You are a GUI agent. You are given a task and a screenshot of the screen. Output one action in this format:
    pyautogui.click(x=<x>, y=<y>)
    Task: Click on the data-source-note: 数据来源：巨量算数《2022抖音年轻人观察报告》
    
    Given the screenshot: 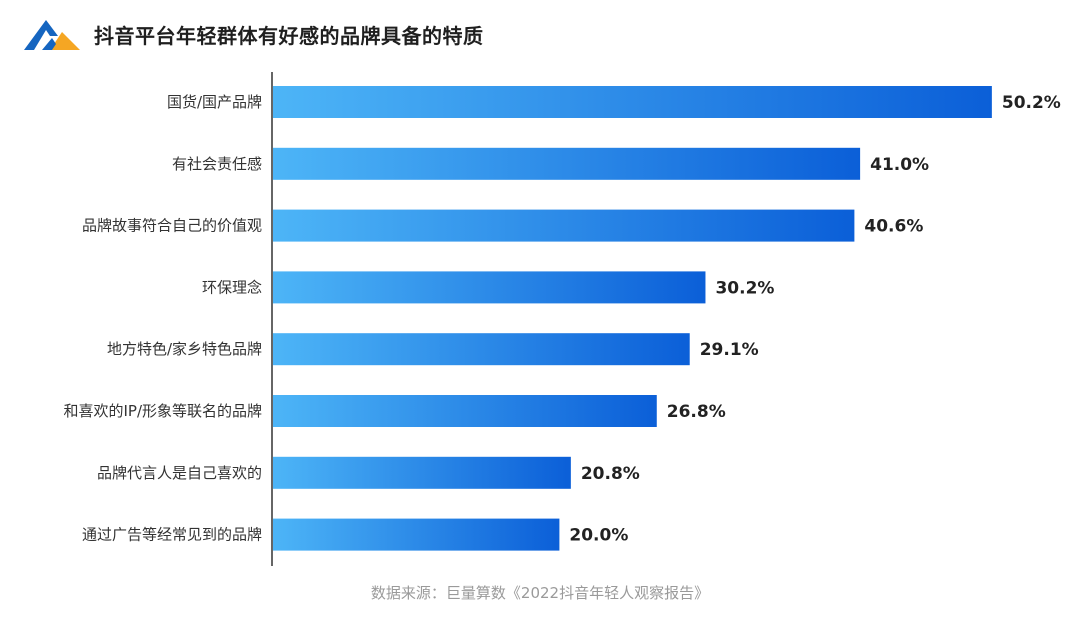 What is the action you would take?
    pyautogui.click(x=540, y=593)
    